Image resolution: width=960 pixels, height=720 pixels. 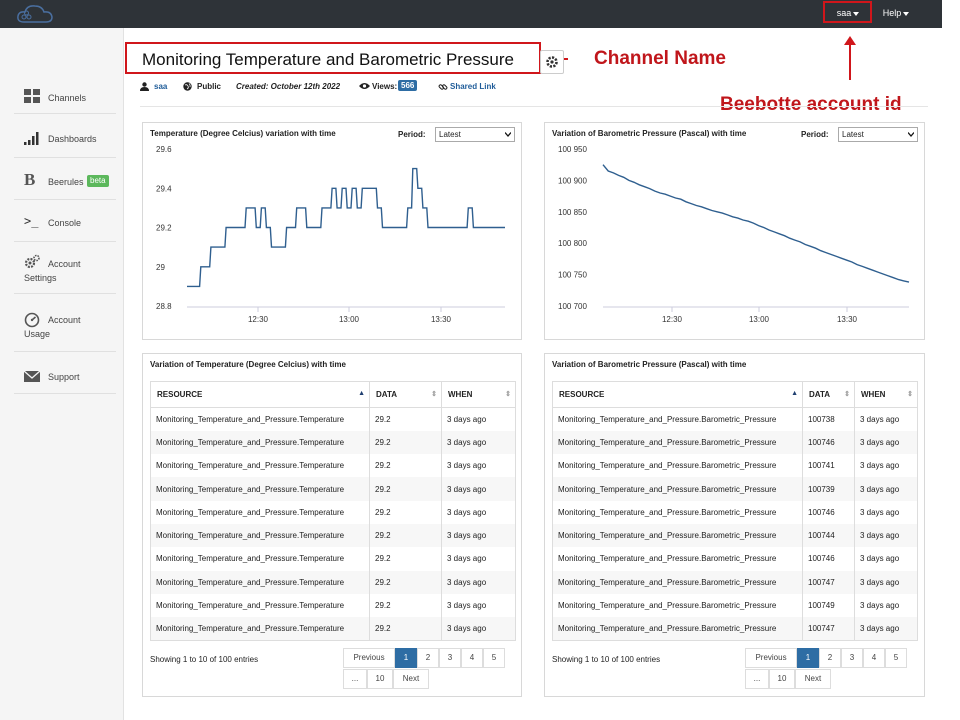 What do you see at coordinates (844, 13) in the screenshot?
I see `user-account-label: saa` at bounding box center [844, 13].